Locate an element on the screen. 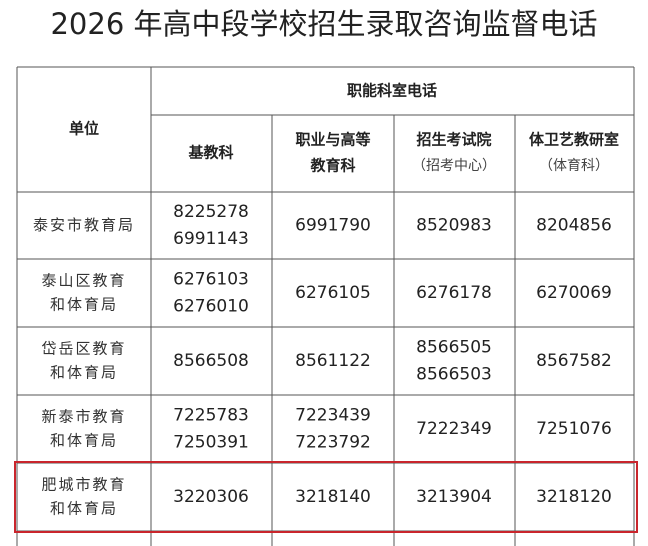 The image size is (648, 546). phone-number: 8225278 is located at coordinates (211, 212).